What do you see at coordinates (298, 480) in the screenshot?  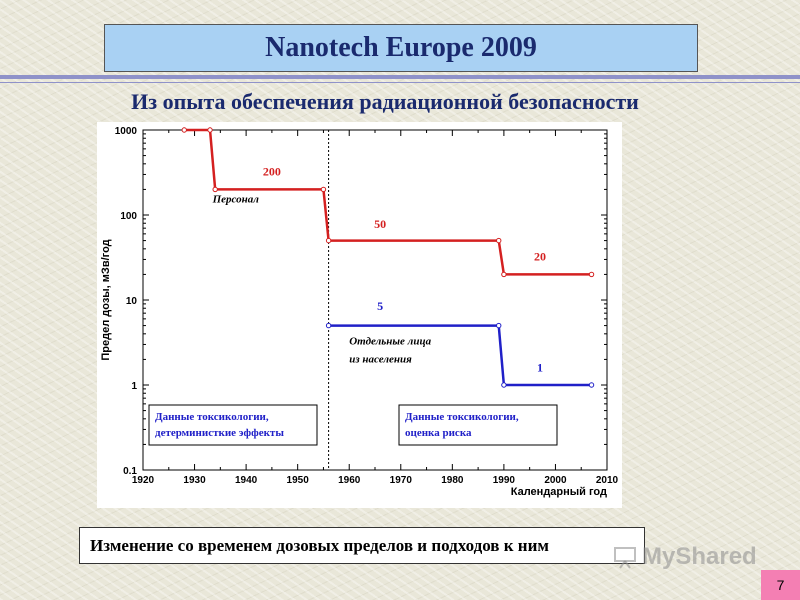 I see `x-tick-label: 1950` at bounding box center [298, 480].